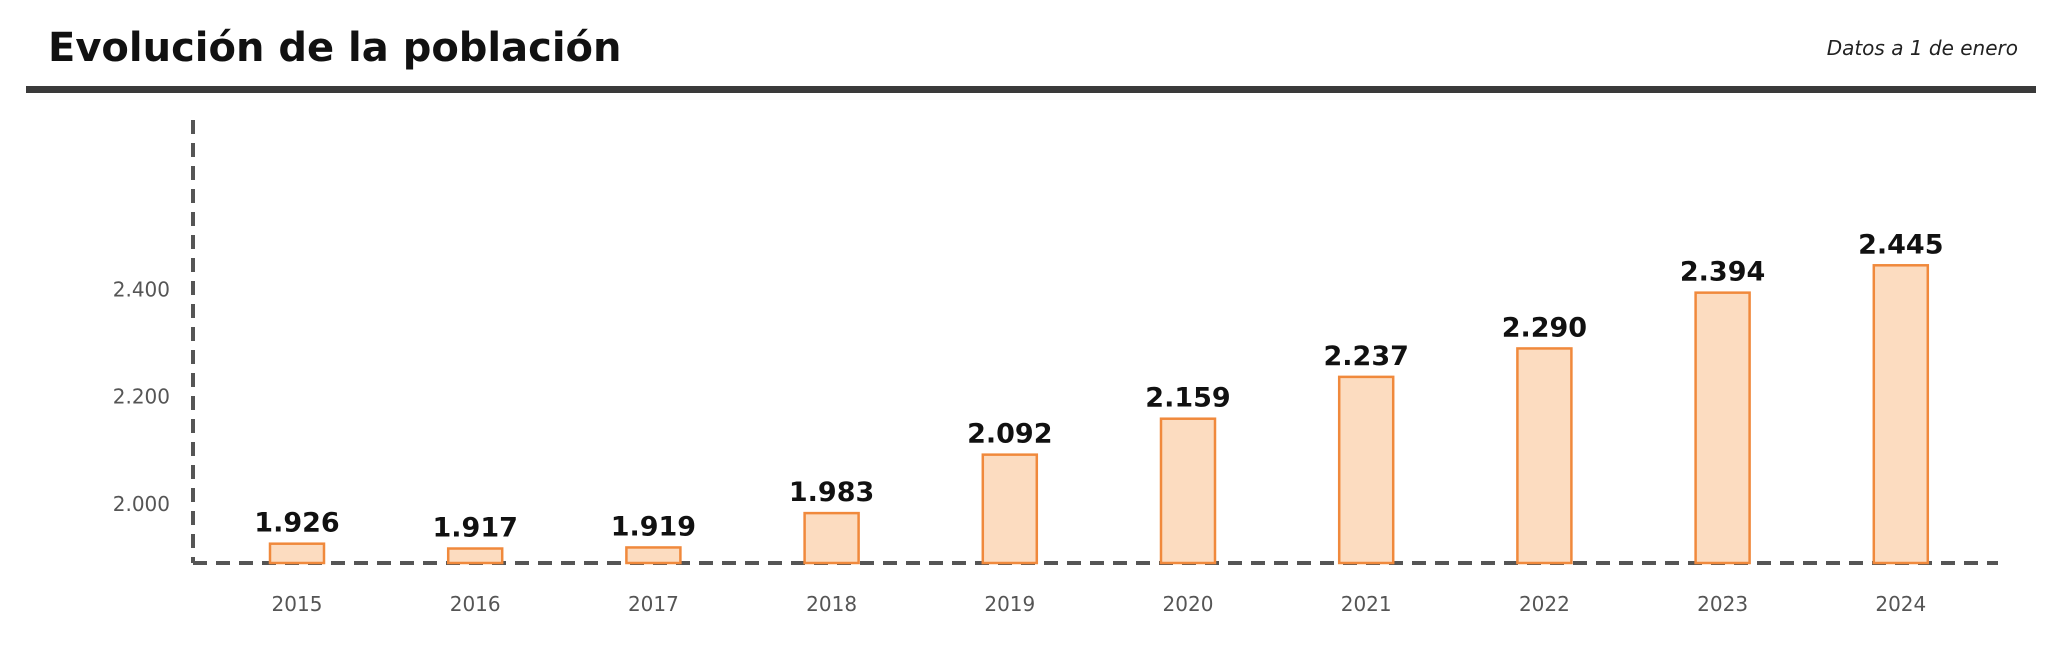 This screenshot has width=2048, height=646. I want to click on bar-value-label: 2.445, so click(1900, 244).